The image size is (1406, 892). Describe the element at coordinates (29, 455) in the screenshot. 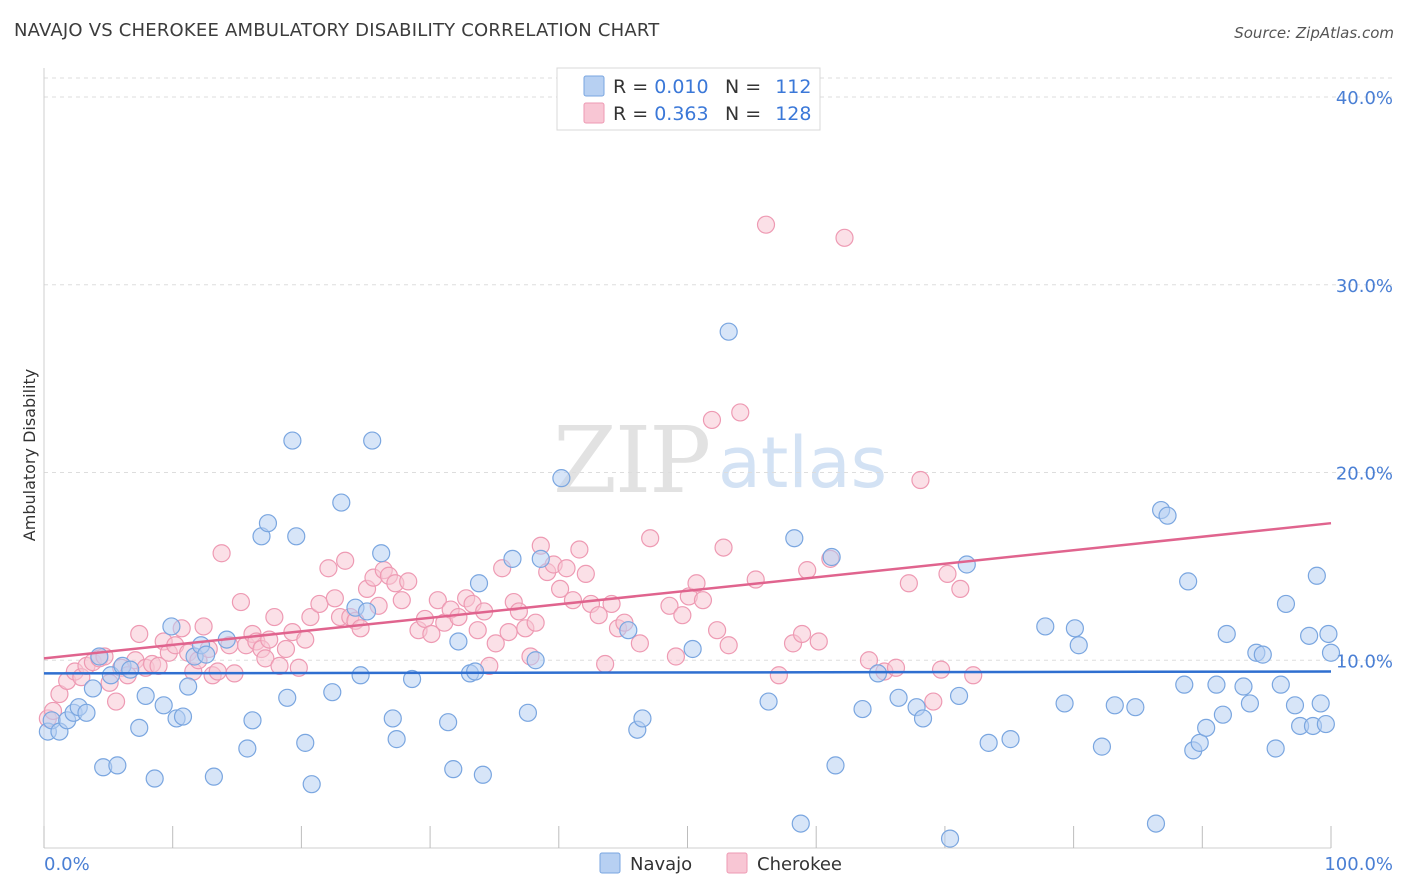

I see `y-axis-label: Ambulatory Disability` at that location.